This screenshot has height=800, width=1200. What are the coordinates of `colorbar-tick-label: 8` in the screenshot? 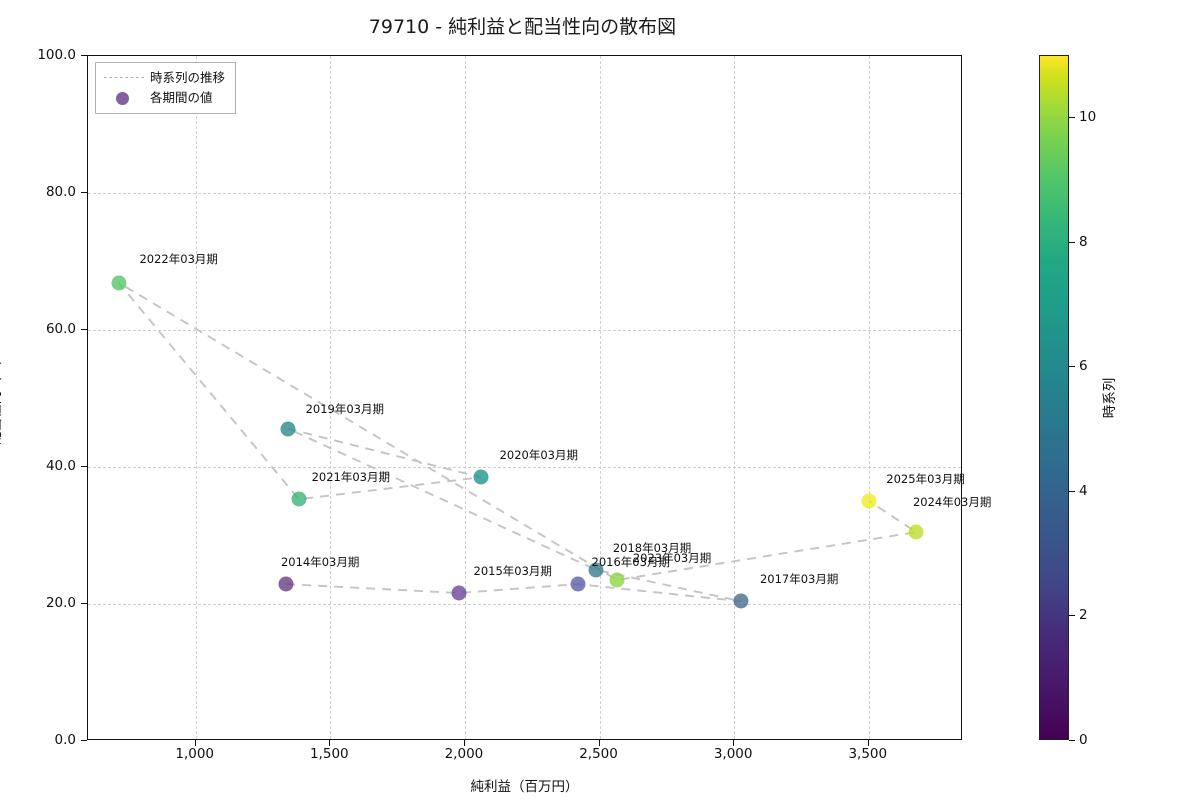 It's located at (1083, 241).